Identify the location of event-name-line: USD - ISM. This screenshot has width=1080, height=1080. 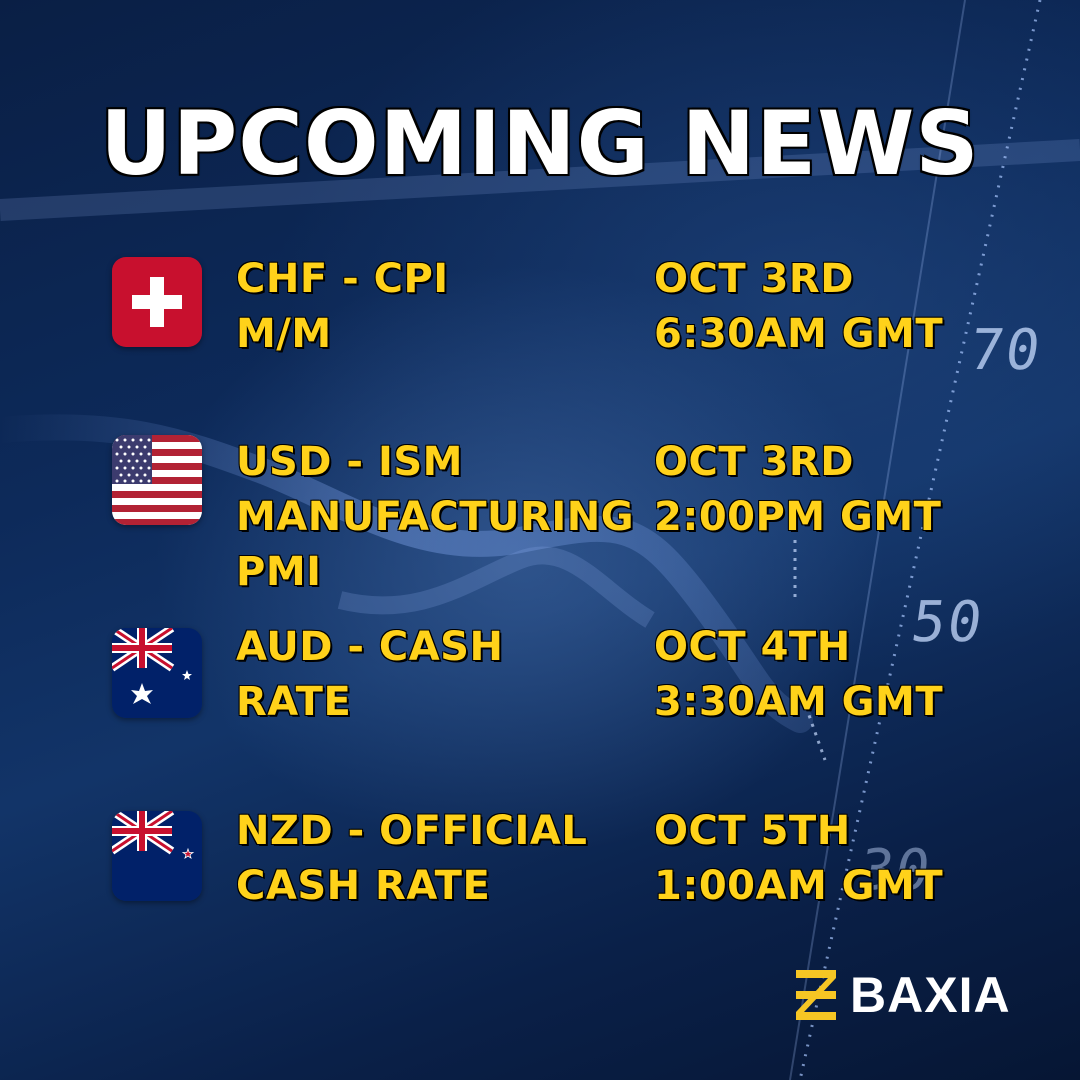
(349, 462).